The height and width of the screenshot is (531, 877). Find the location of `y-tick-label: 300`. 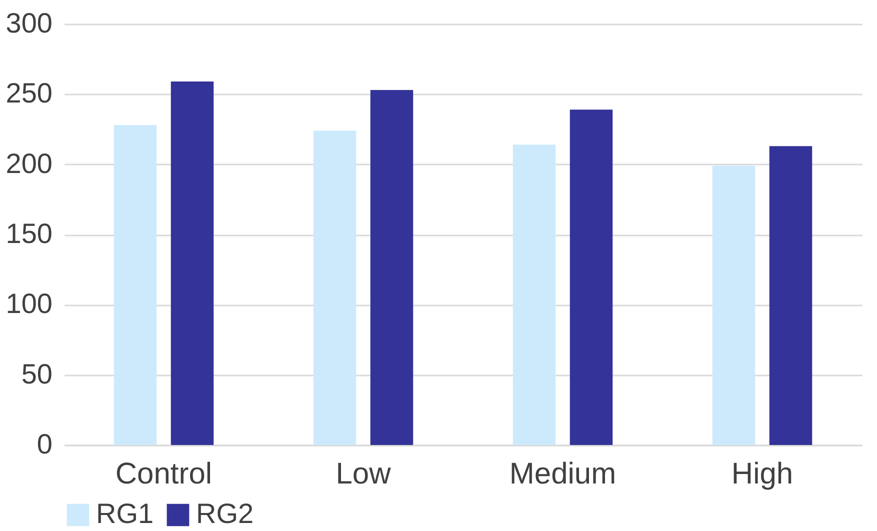

y-tick-label: 300 is located at coordinates (29, 23).